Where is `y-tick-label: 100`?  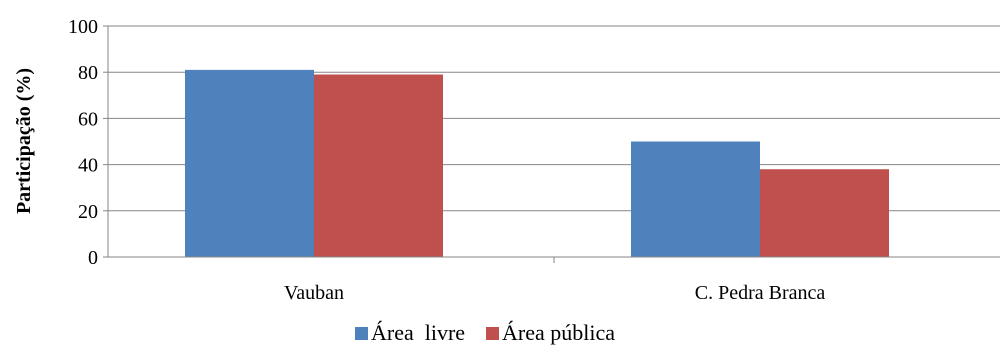 y-tick-label: 100 is located at coordinates (83, 27).